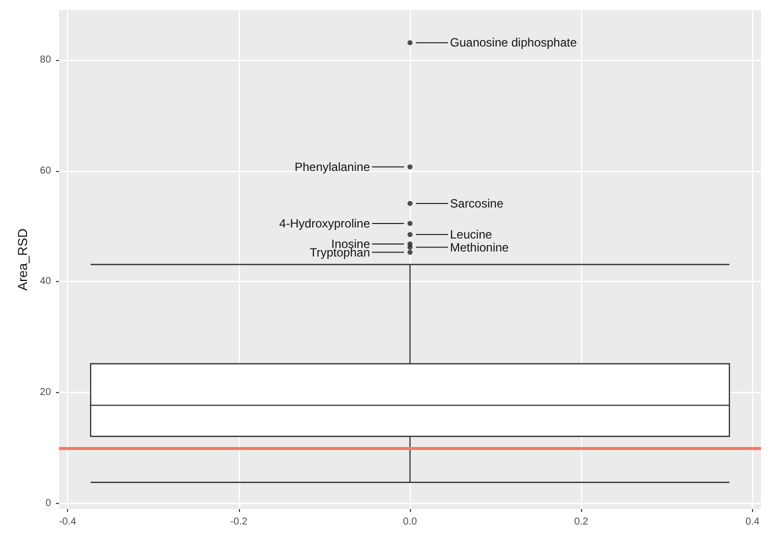 Image resolution: width=783 pixels, height=539 pixels. What do you see at coordinates (239, 522) in the screenshot?
I see `x2-tick-label: -0.2` at bounding box center [239, 522].